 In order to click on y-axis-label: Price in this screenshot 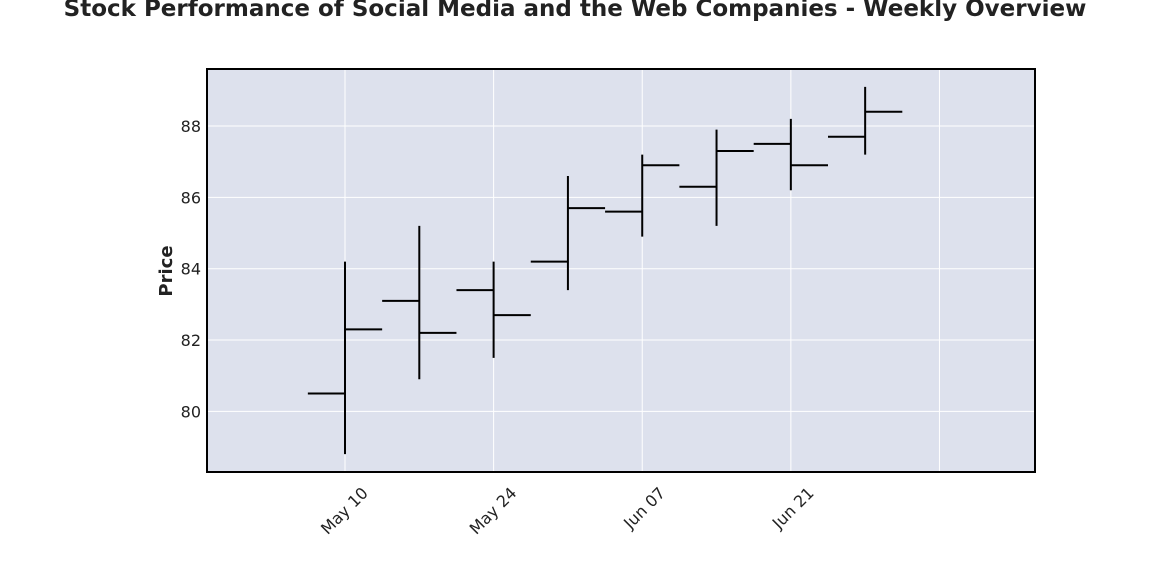, I will do `click(166, 270)`.